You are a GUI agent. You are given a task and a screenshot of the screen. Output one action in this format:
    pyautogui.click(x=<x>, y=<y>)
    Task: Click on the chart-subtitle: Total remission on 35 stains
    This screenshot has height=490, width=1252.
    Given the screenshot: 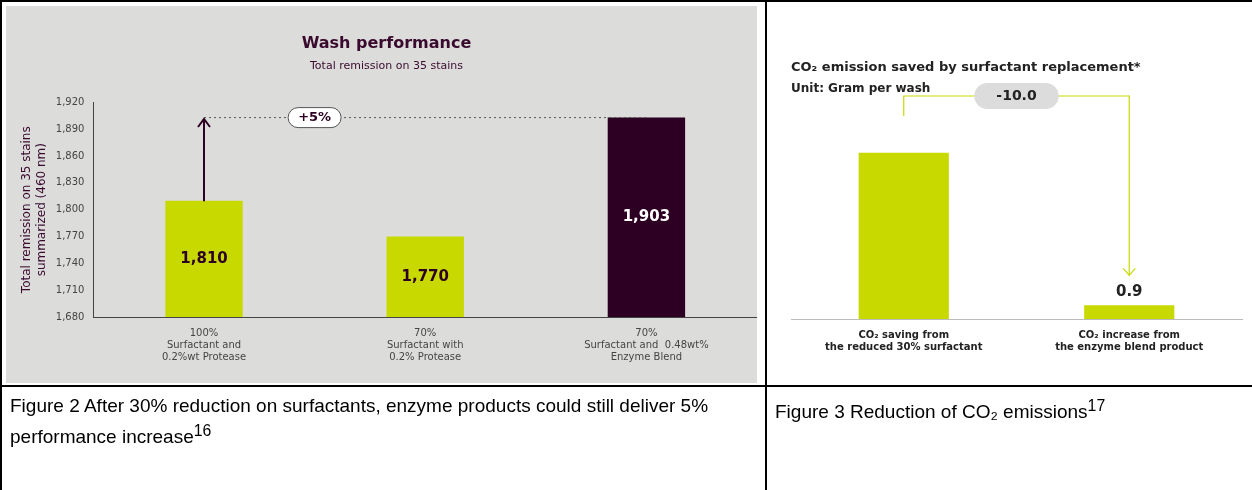 What is the action you would take?
    pyautogui.click(x=386, y=65)
    